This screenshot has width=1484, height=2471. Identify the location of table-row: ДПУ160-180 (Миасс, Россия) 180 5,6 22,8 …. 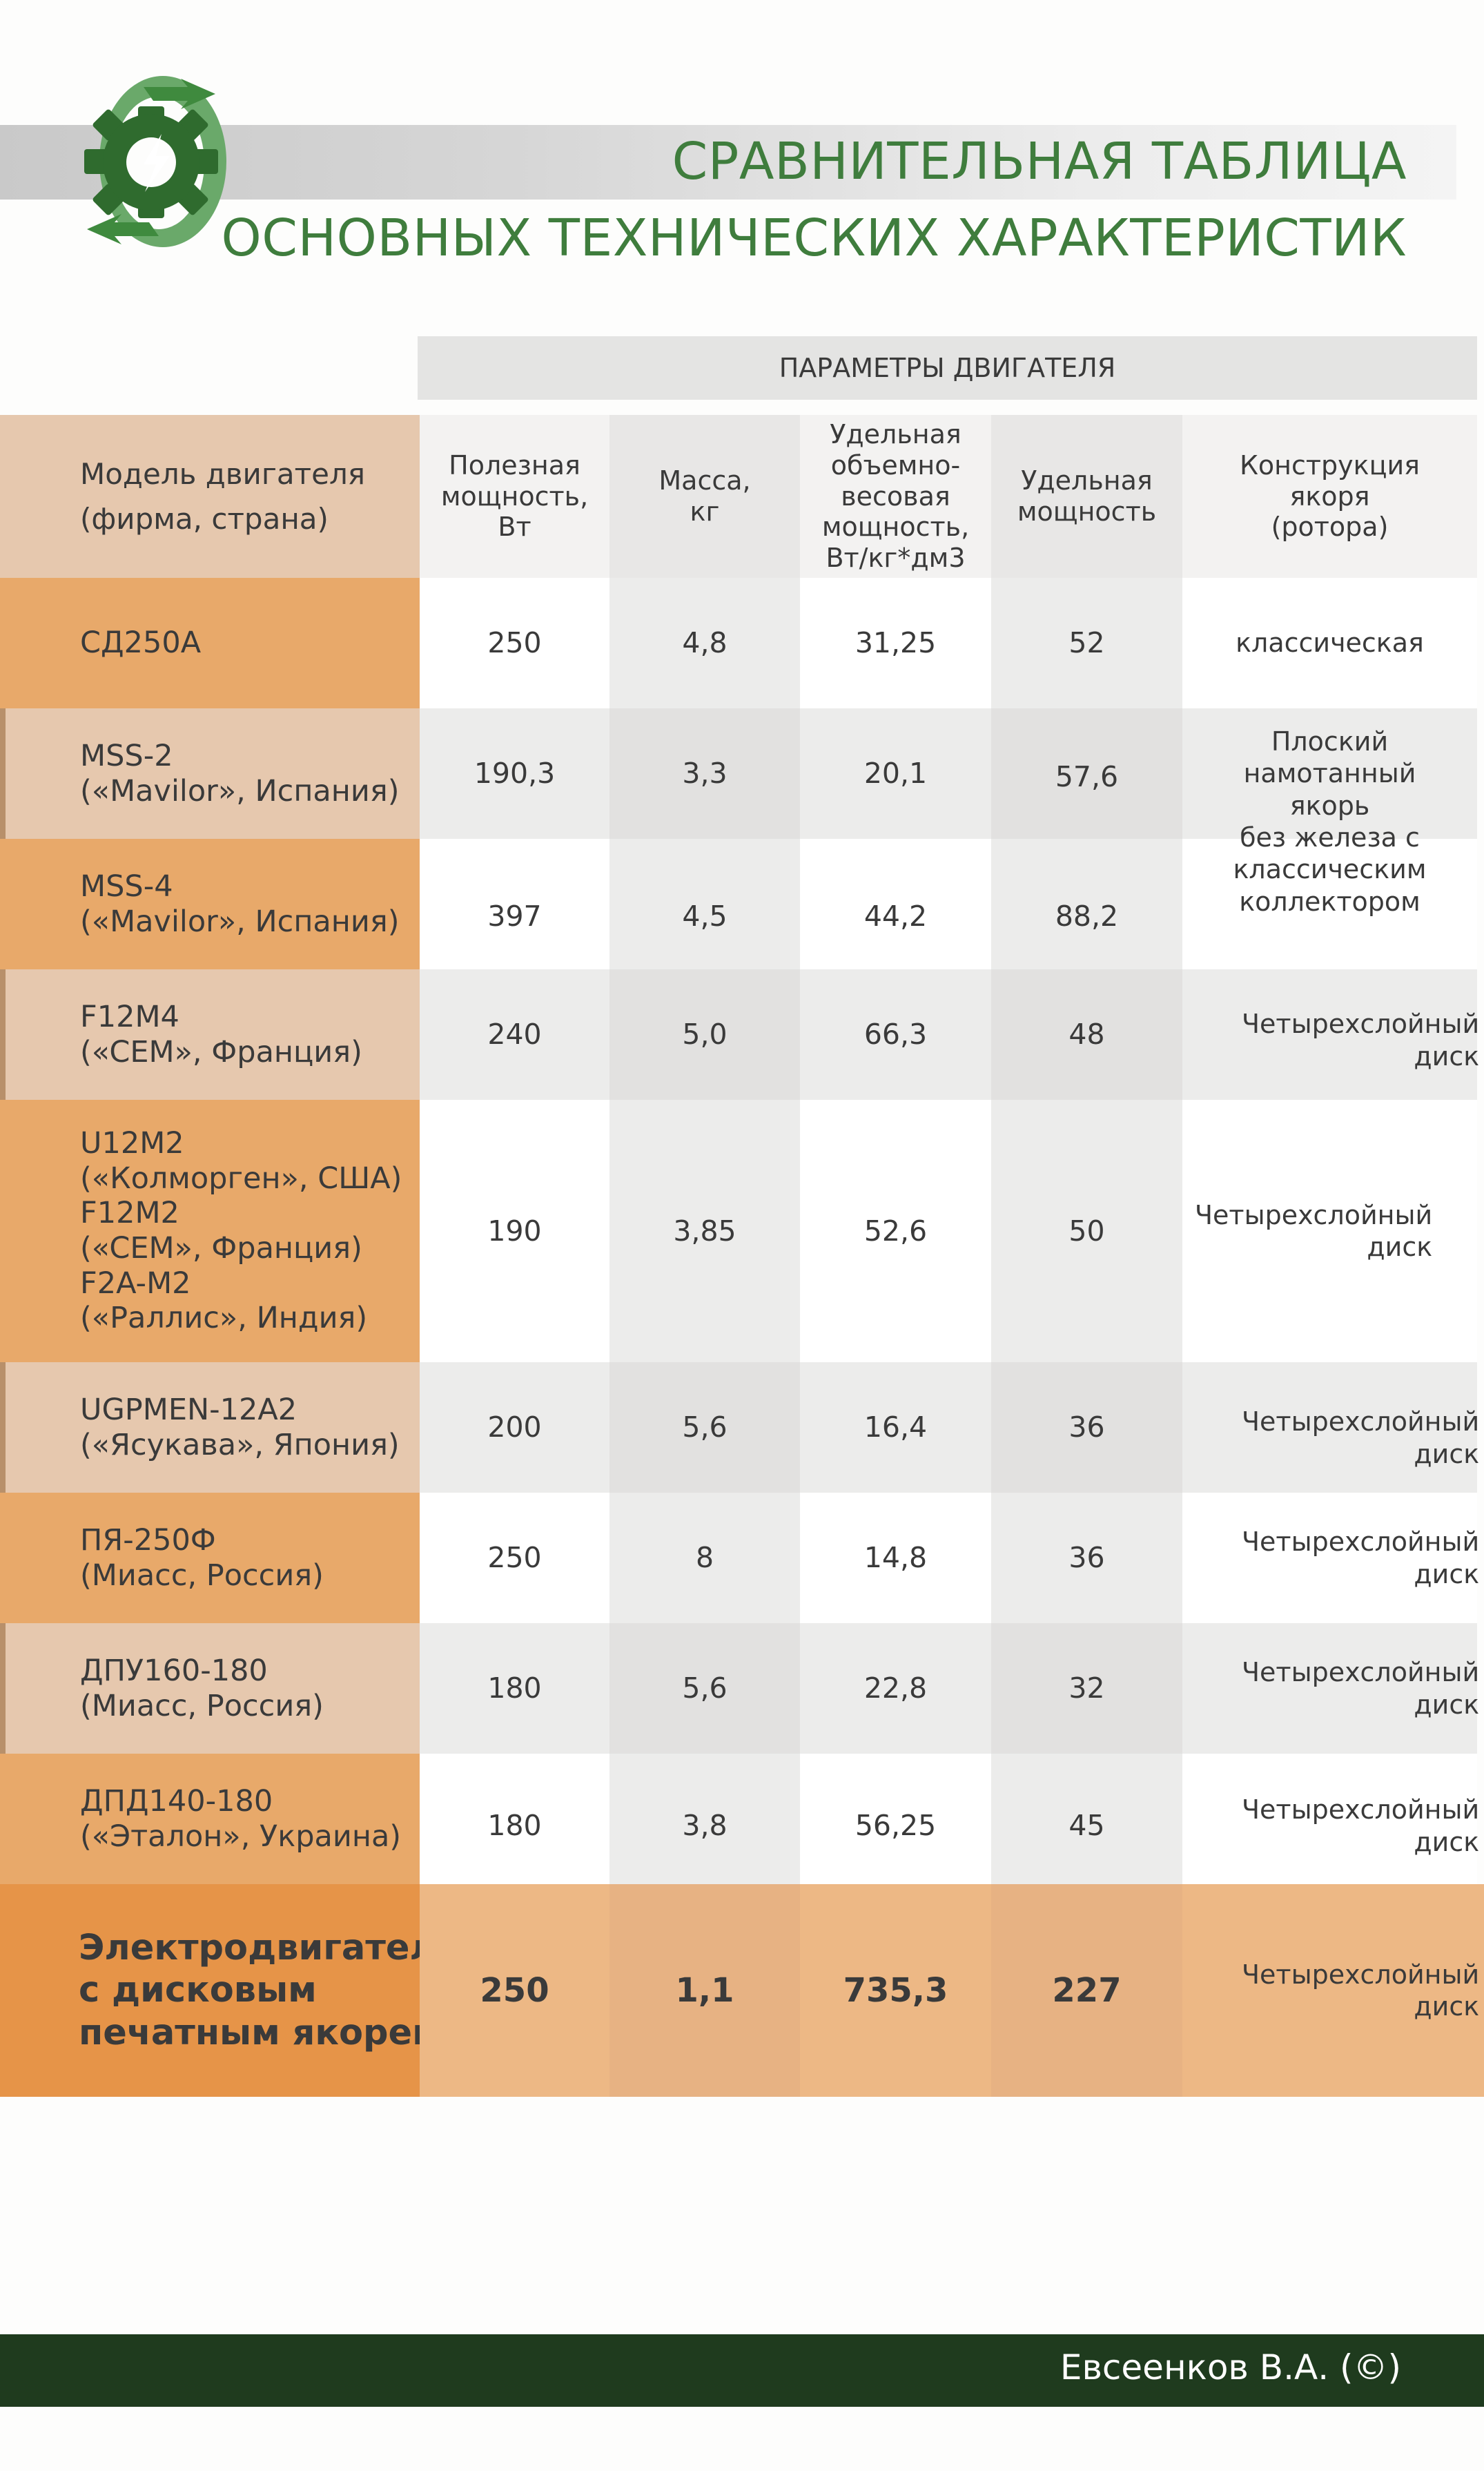
(742, 1688).